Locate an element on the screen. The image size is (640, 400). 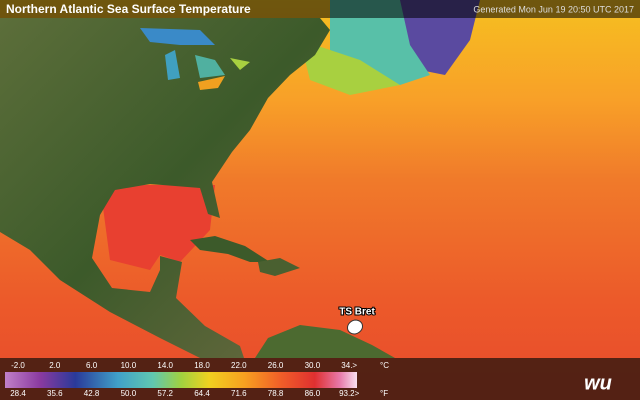
color-scale is located at coordinates (181, 380).